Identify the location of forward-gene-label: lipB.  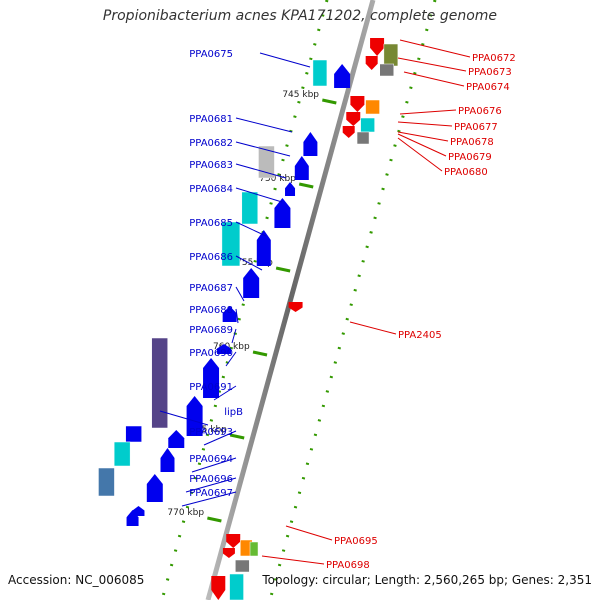
(233, 412).